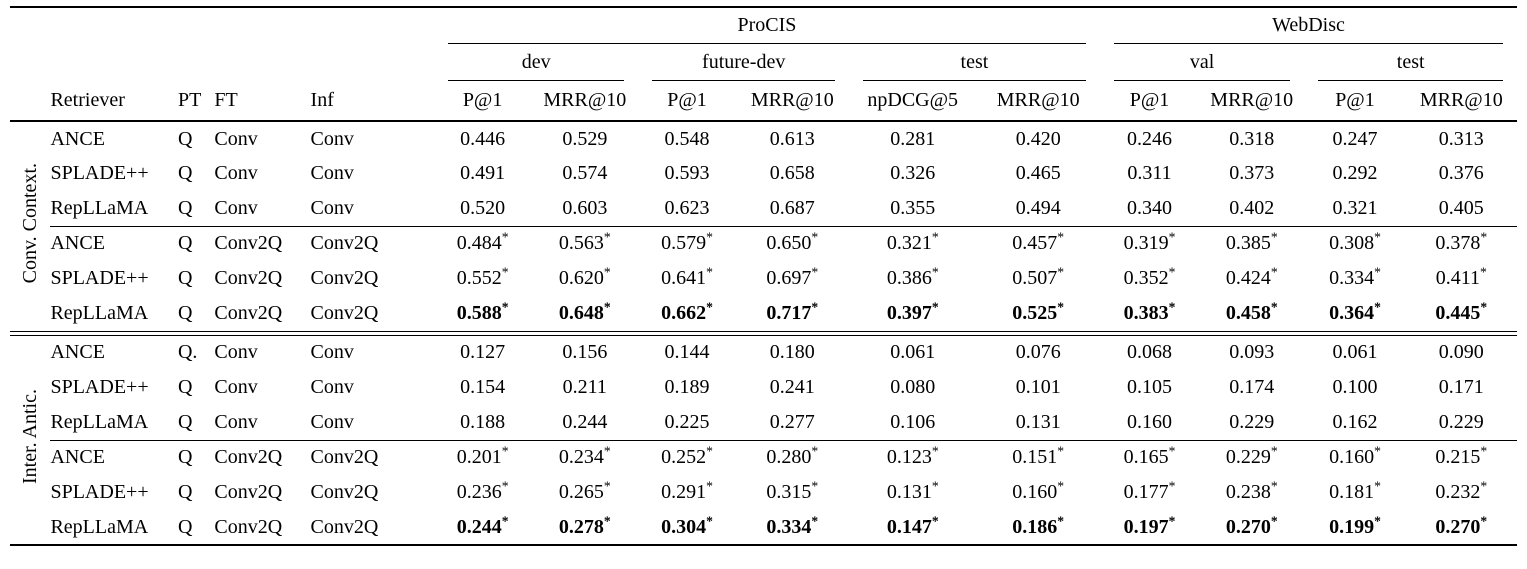 This screenshot has width=1527, height=569. What do you see at coordinates (687, 490) in the screenshot?
I see `value-cell: 0.291*` at bounding box center [687, 490].